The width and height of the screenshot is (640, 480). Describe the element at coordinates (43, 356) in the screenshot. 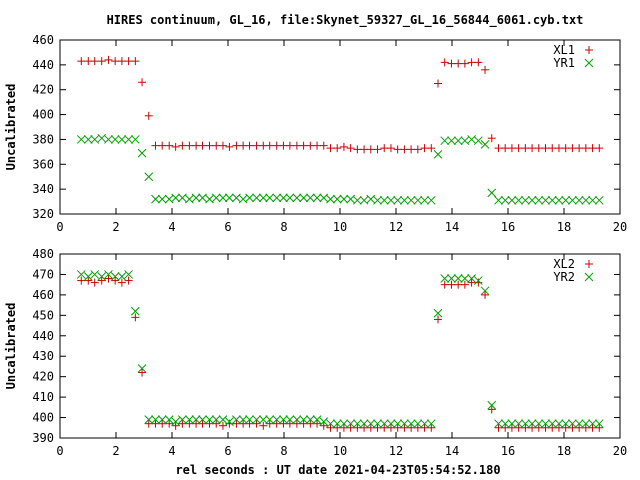

I see `y-tick-label: 430` at that location.